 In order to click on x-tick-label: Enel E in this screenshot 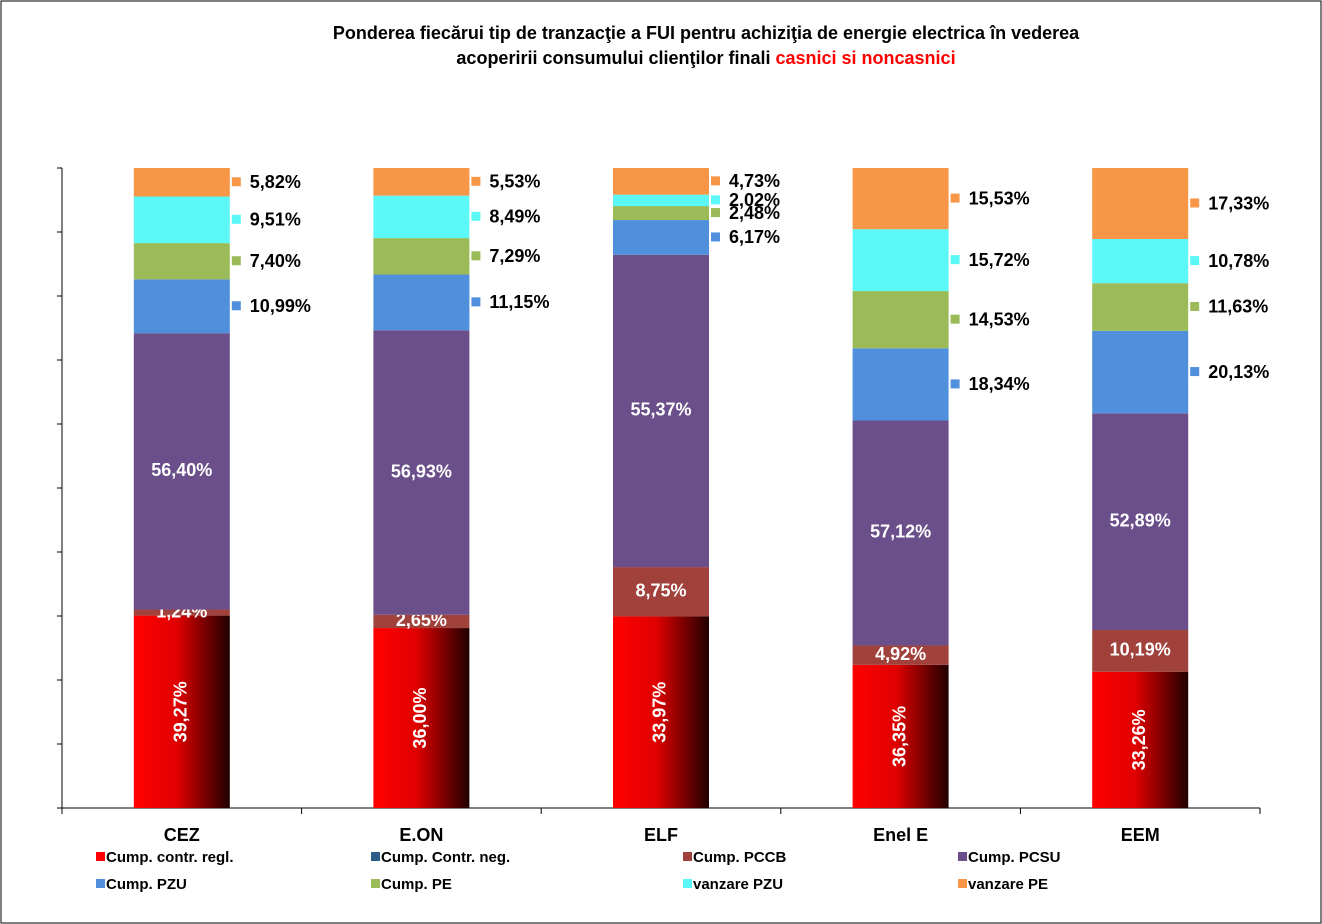, I will do `click(900, 835)`.